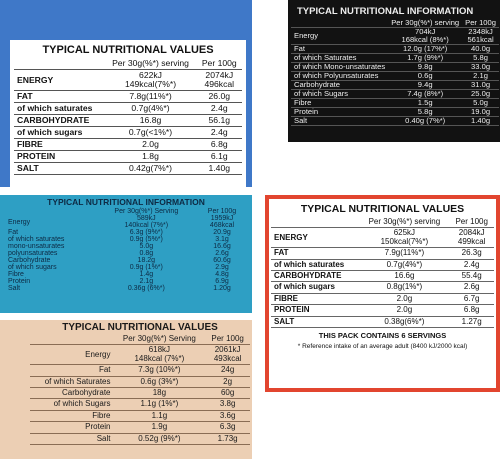 The height and width of the screenshot is (459, 500). Describe the element at coordinates (382, 209) in the screenshot. I see `label-title: TYPICAL NUTRITIONAL VALUES` at that location.